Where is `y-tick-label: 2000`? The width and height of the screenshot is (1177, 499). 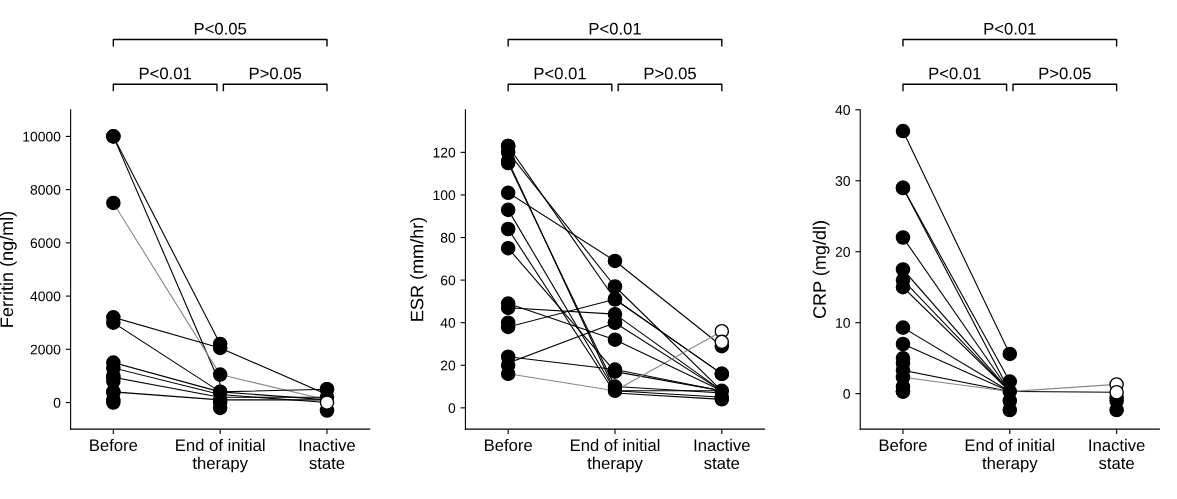
y-tick-label: 2000 is located at coordinates (45, 349).